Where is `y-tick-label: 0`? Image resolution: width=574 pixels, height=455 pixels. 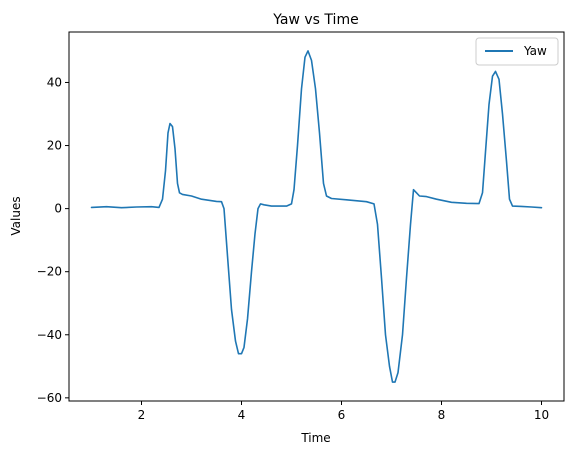 y-tick-label: 0 is located at coordinates (58, 209).